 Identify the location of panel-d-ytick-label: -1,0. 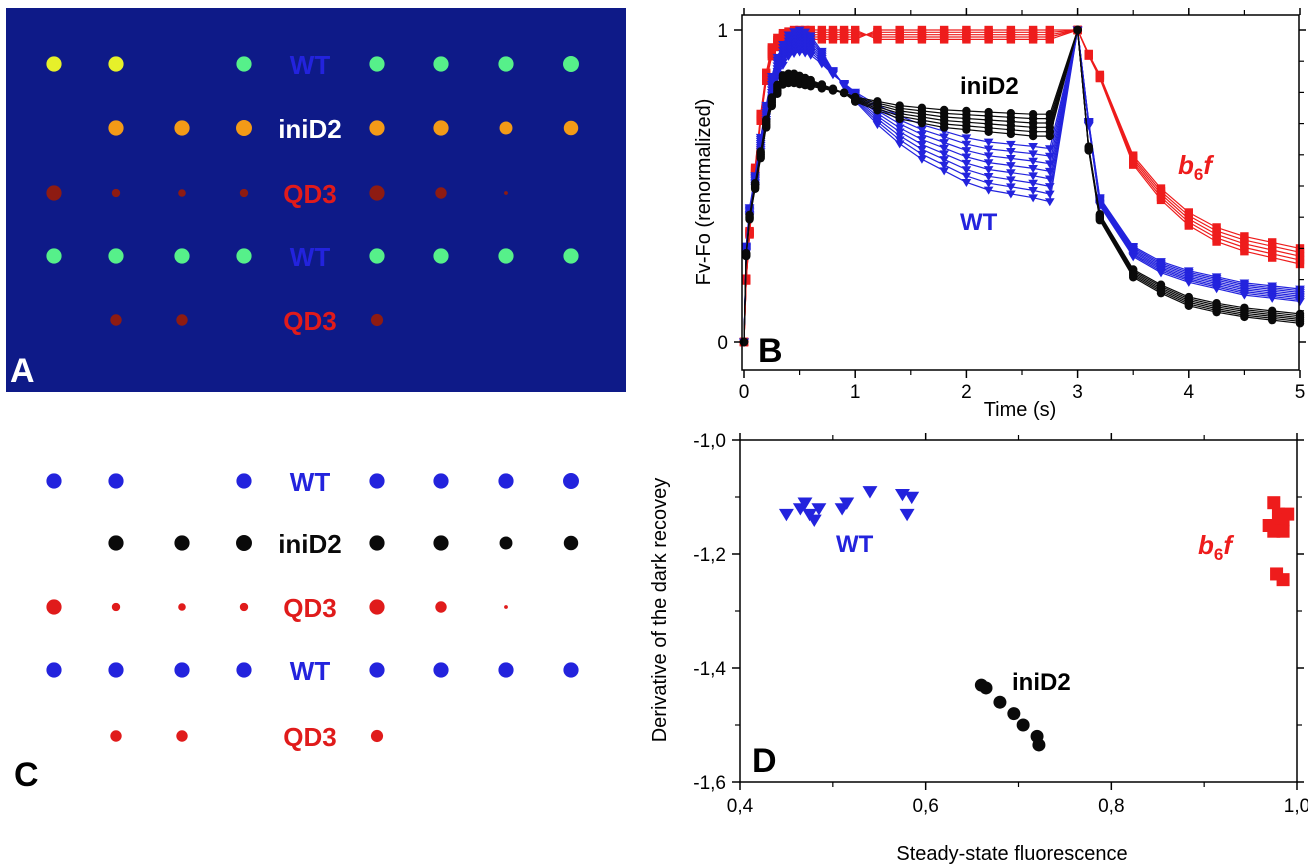
(709, 441).